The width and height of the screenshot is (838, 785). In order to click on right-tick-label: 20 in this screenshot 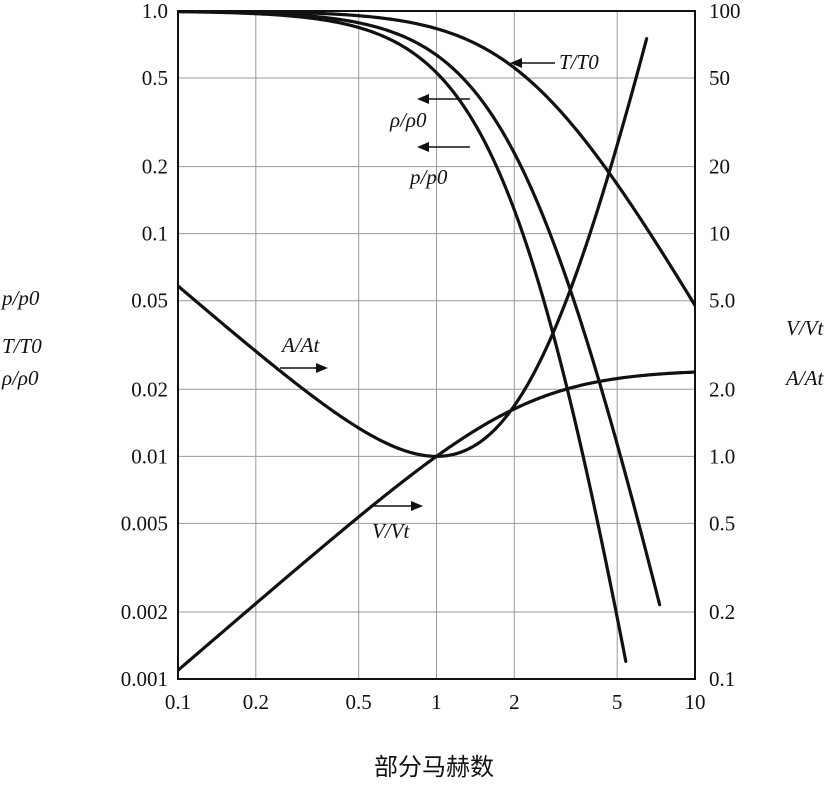, I will do `click(719, 167)`.